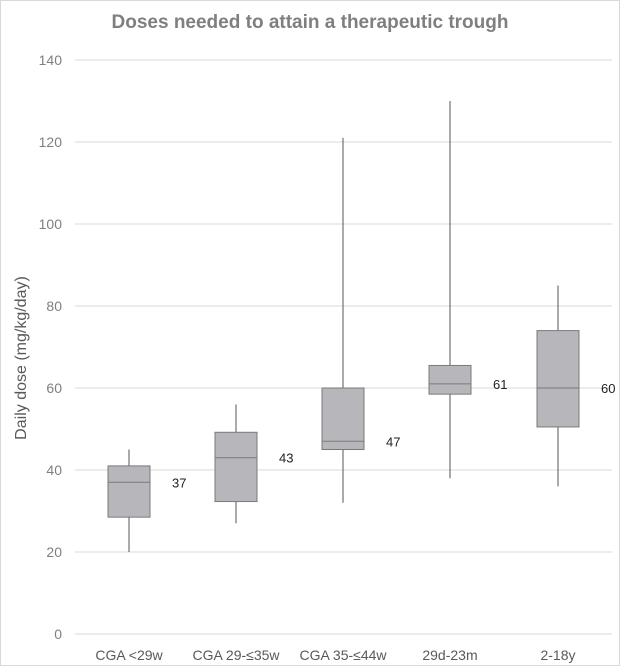 Image resolution: width=620 pixels, height=666 pixels. What do you see at coordinates (286, 458) in the screenshot?
I see `median-label-1: 43` at bounding box center [286, 458].